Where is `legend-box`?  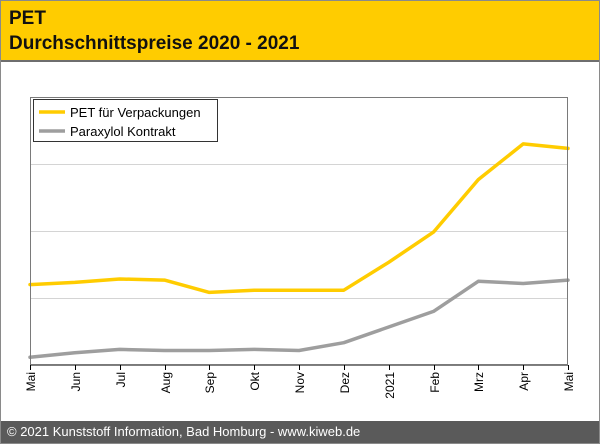
legend-box is located at coordinates (125, 120).